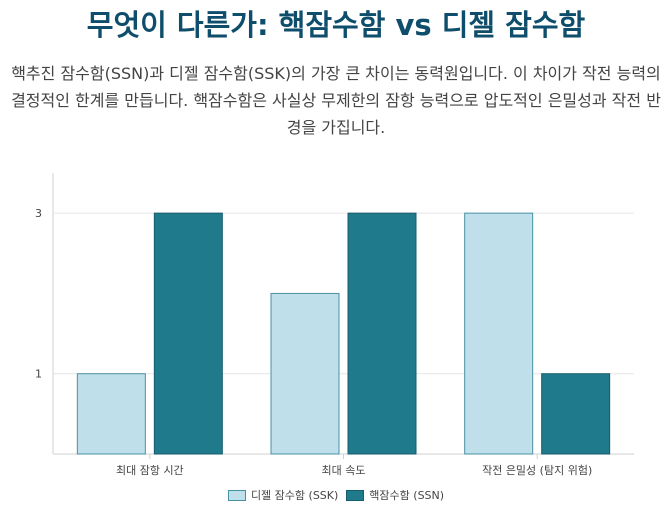 The image size is (672, 523). Describe the element at coordinates (294, 495) in the screenshot. I see `legend-label-diesel: 디젤 잠수함 (SSK)` at that location.